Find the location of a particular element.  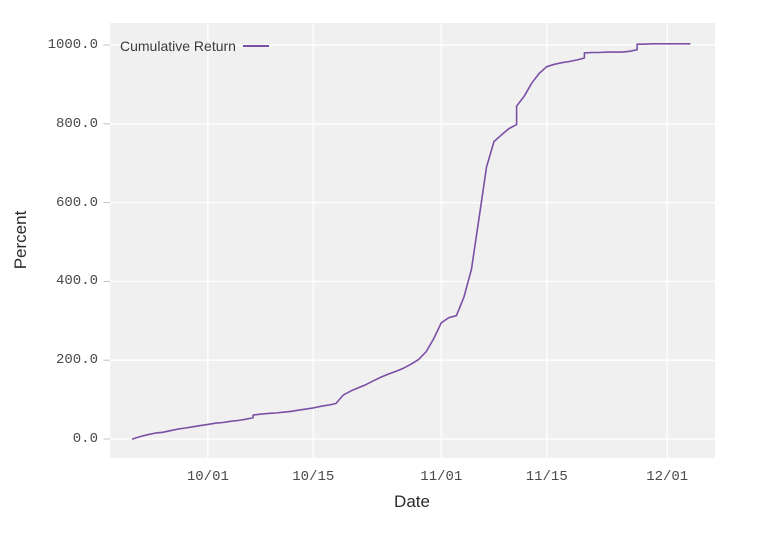

x-tick-label: 12/01 is located at coordinates (667, 477).